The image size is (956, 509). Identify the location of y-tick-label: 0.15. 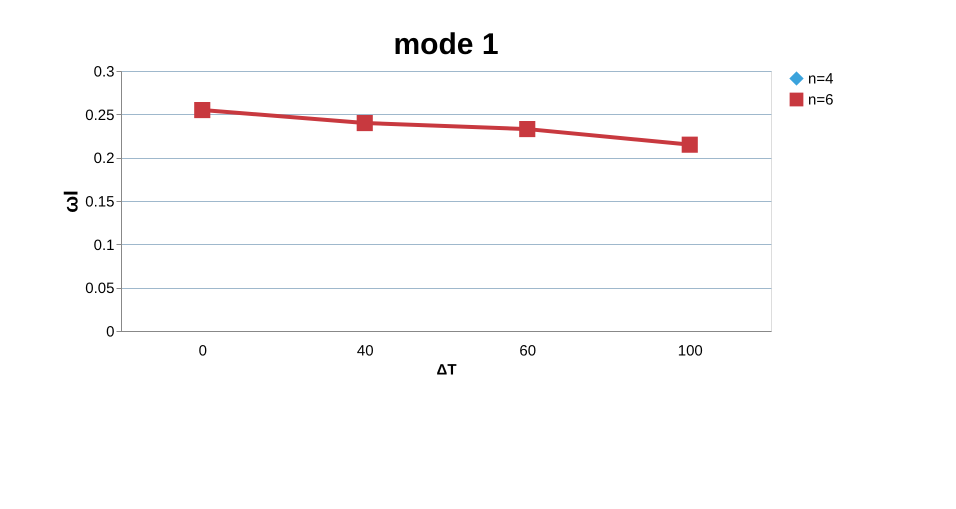
(99, 202).